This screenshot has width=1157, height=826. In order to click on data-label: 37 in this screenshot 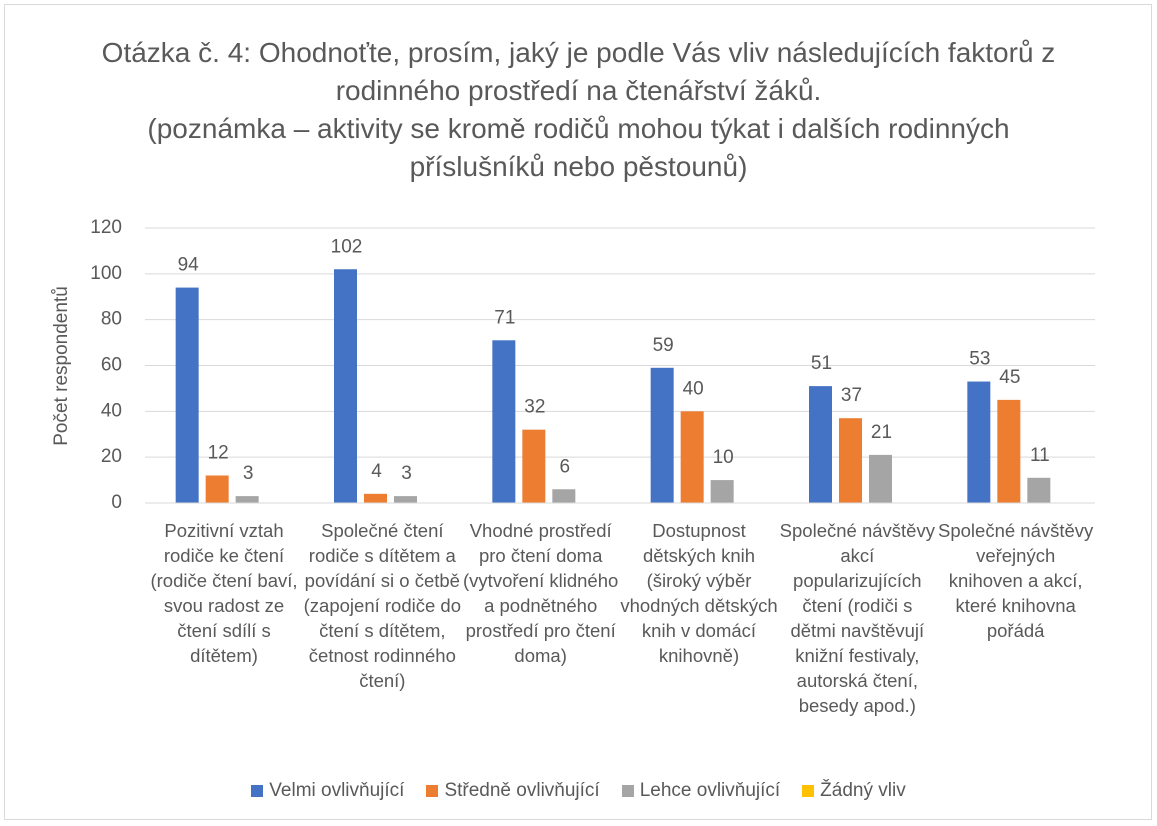, I will do `click(851, 395)`.